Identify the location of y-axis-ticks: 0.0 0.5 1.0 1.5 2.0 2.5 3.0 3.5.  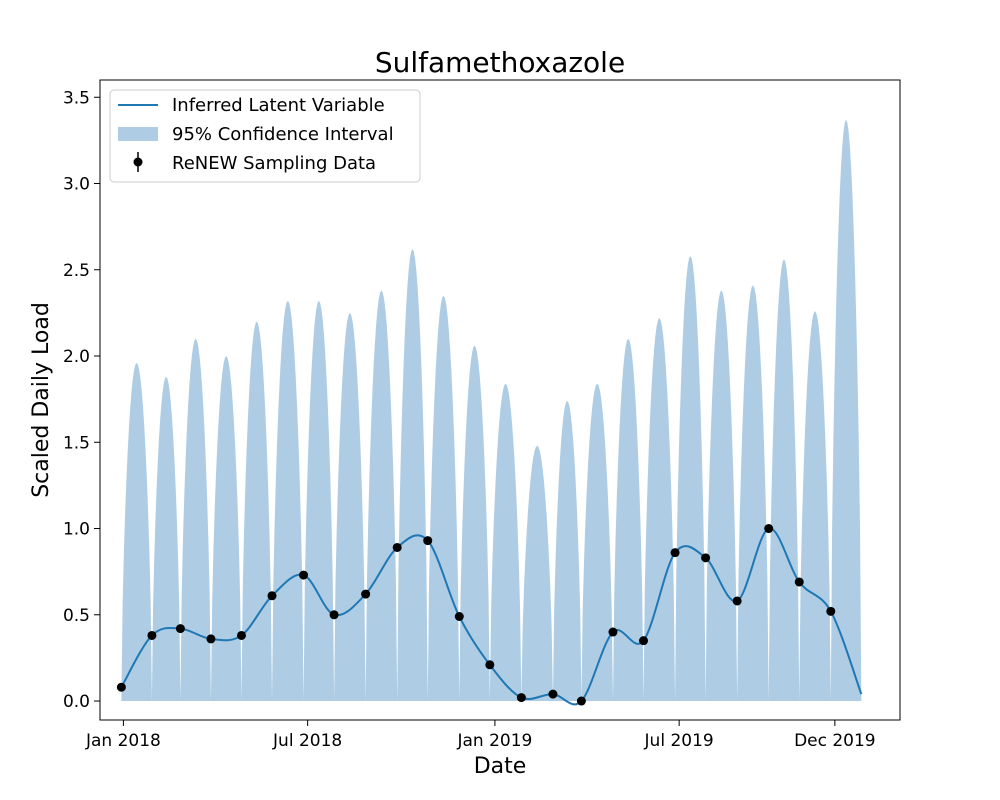
(81, 400).